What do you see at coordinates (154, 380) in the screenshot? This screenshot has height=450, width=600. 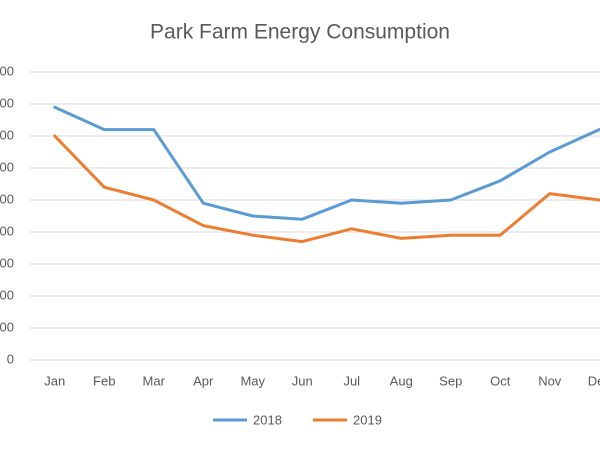 I see `x-tick-label: Mar` at bounding box center [154, 380].